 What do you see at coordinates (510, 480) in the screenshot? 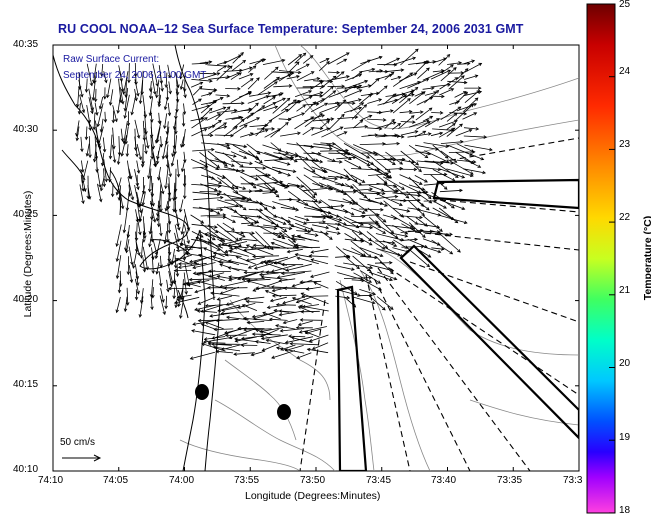
I see `x-tick-label: 73:35` at bounding box center [510, 480].